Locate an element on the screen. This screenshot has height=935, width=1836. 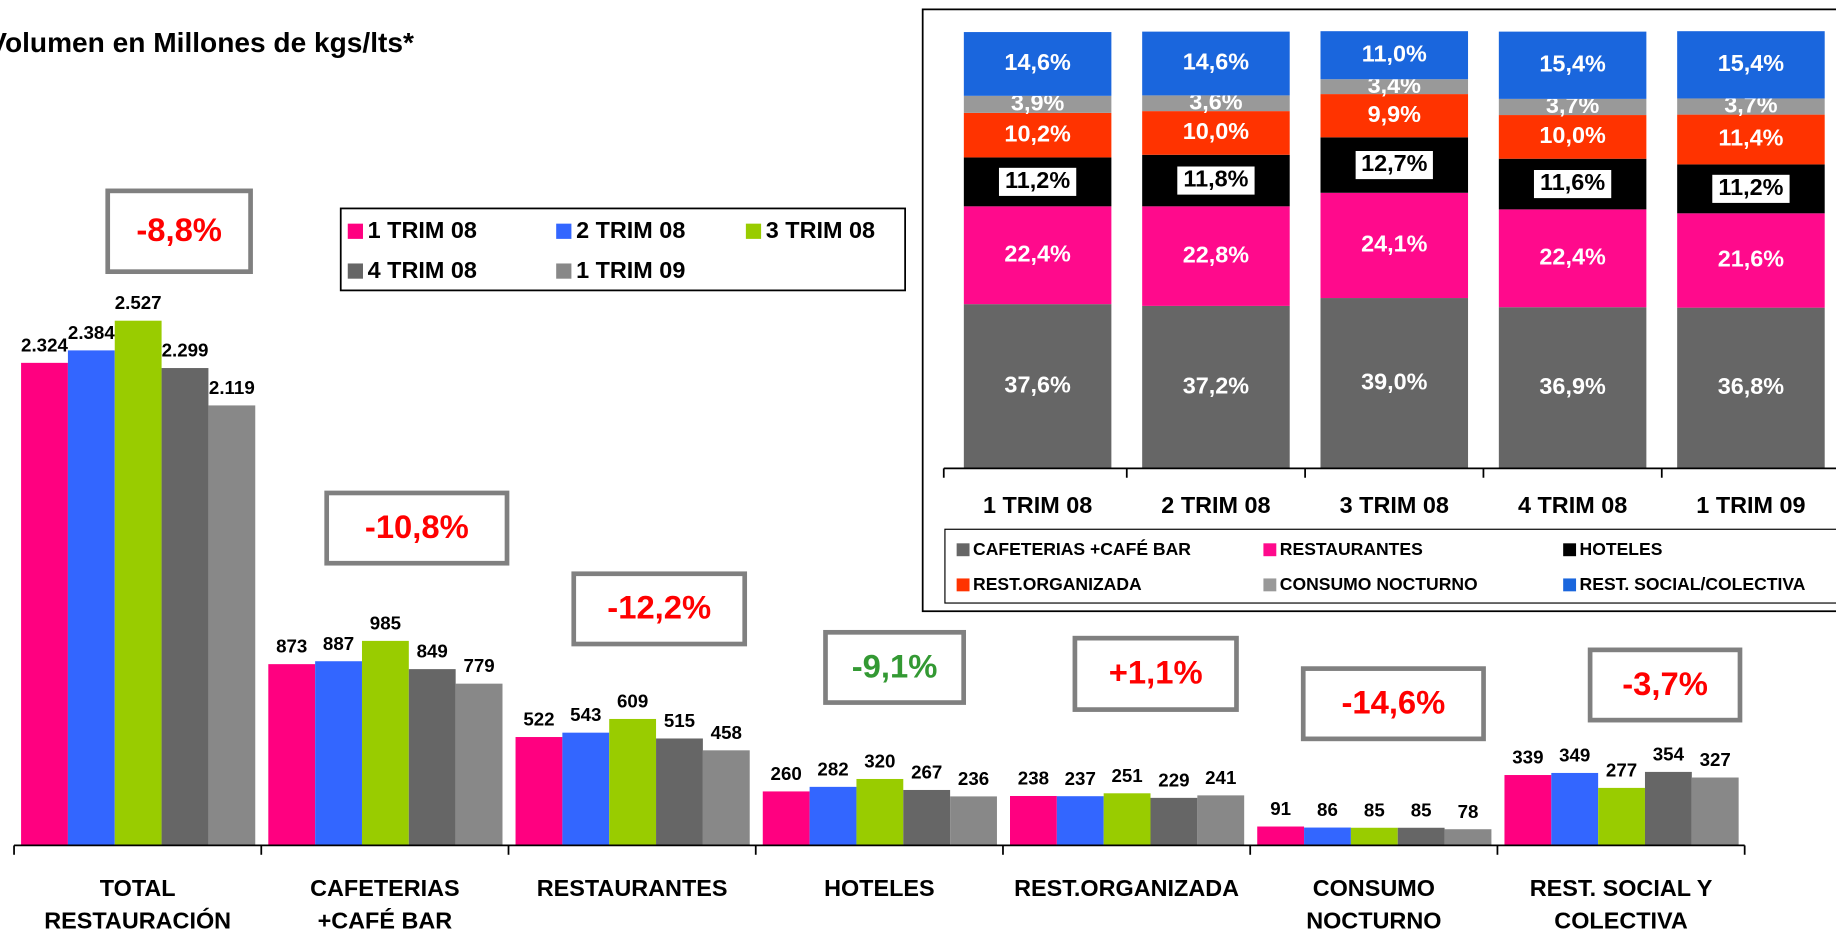
x-tick-label: REST. SOCIAL Y COLECTIVA is located at coordinates (1621, 904).